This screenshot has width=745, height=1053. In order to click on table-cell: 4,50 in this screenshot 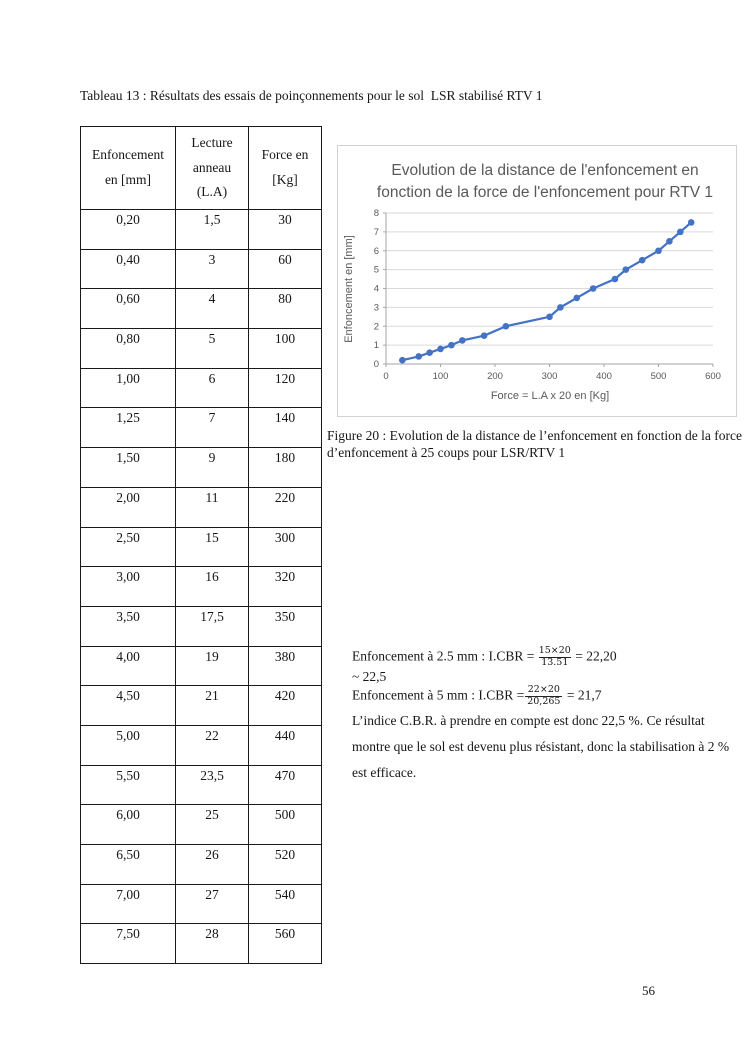, I will do `click(128, 705)`.